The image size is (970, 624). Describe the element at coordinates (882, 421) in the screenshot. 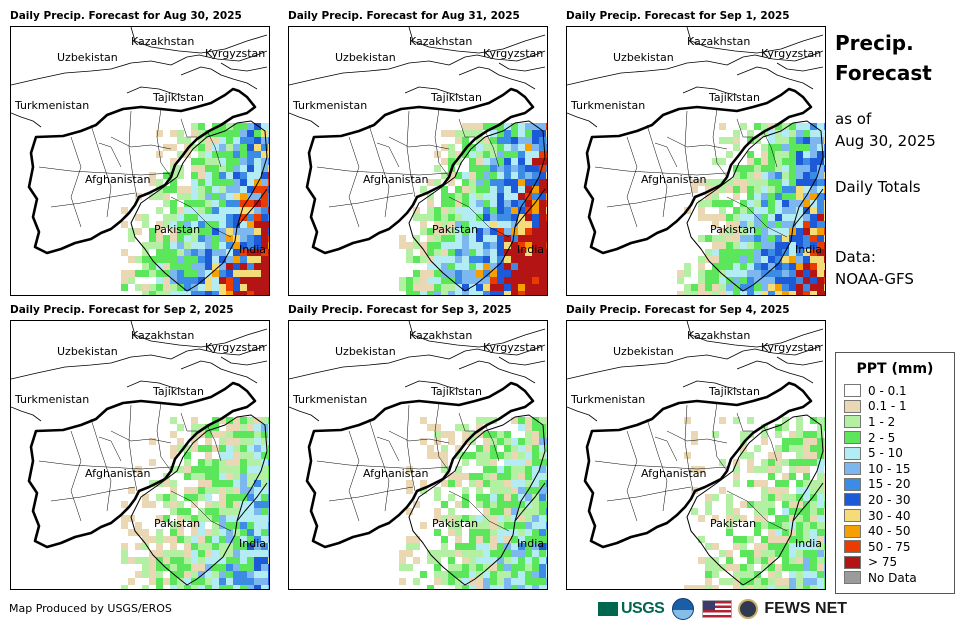

I see `legend-label: 1 - 2` at that location.